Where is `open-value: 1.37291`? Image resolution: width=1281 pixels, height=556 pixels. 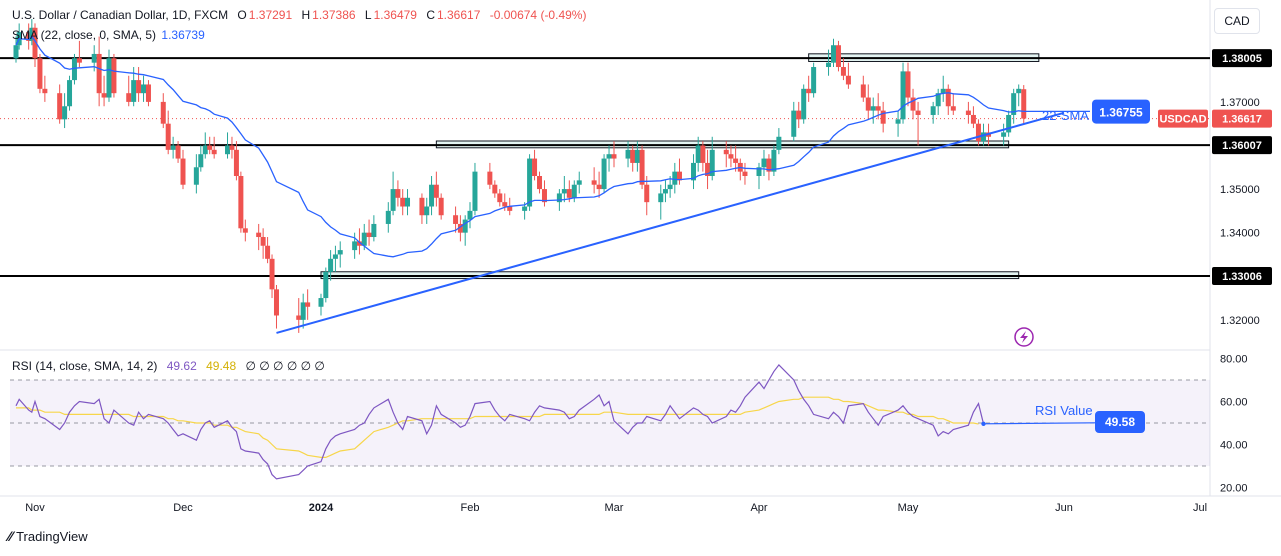
open-value: 1.37291 is located at coordinates (270, 15).